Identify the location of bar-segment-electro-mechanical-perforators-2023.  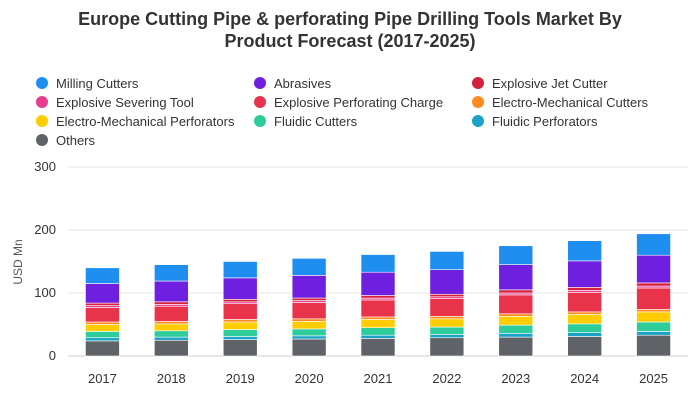
(516, 321).